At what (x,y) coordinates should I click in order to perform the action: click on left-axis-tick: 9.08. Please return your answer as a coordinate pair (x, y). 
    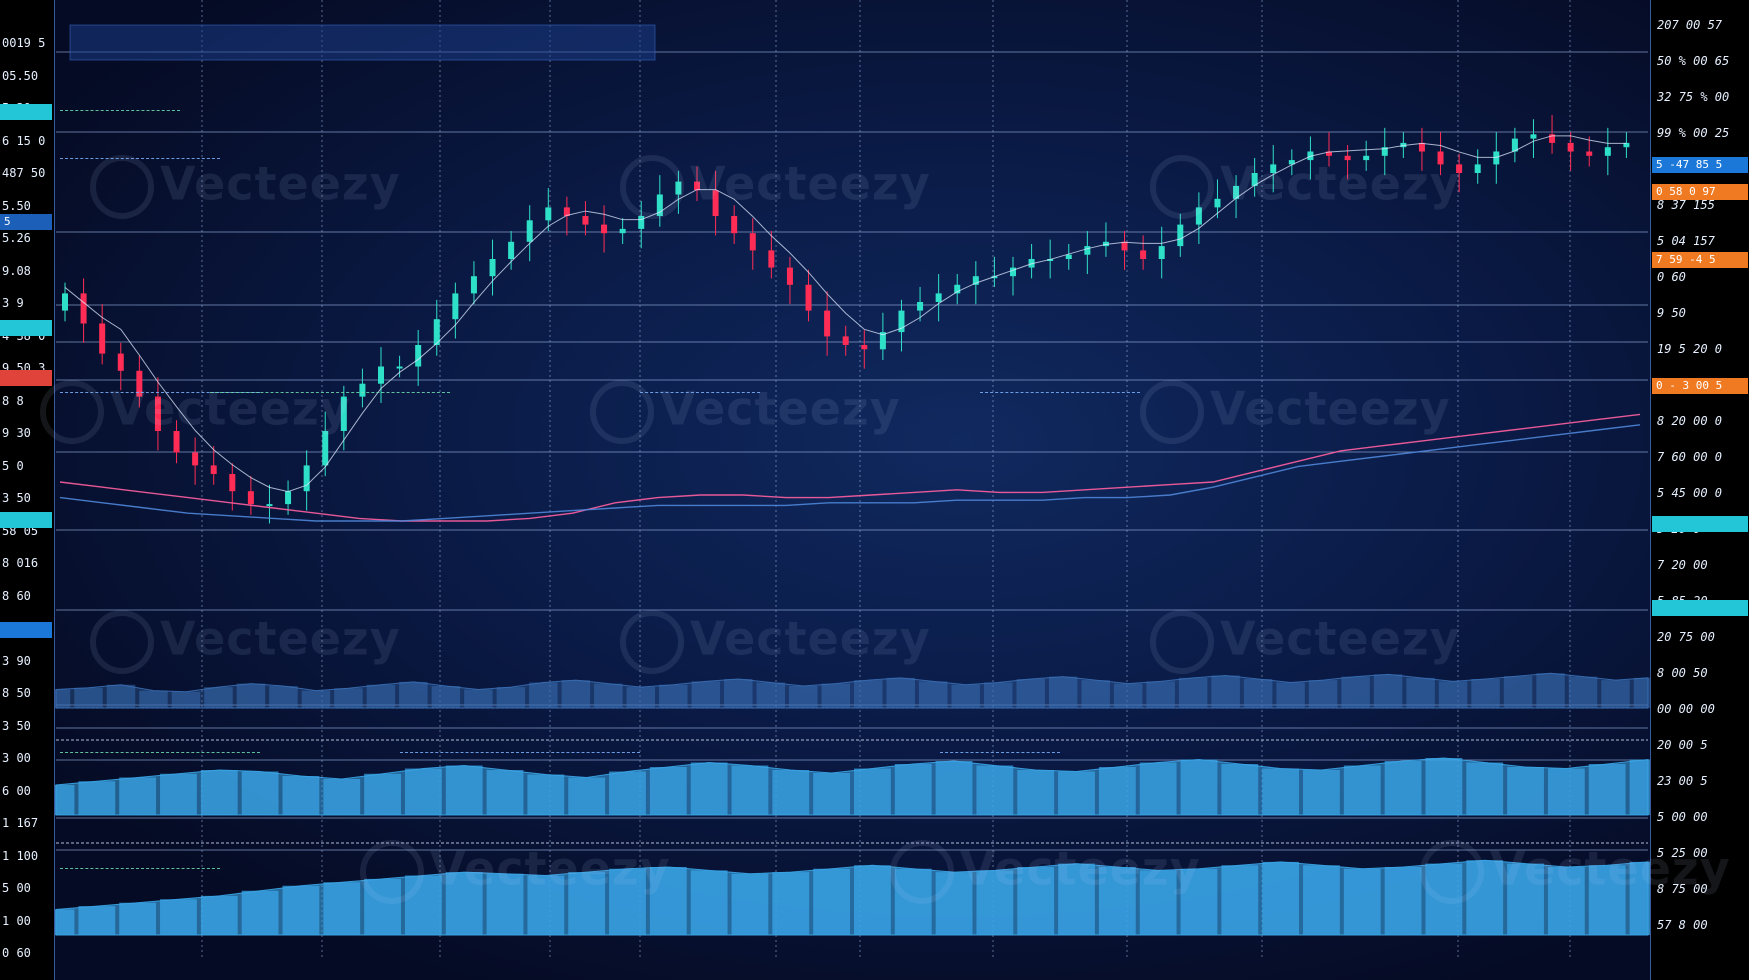
    Looking at the image, I should click on (16, 270).